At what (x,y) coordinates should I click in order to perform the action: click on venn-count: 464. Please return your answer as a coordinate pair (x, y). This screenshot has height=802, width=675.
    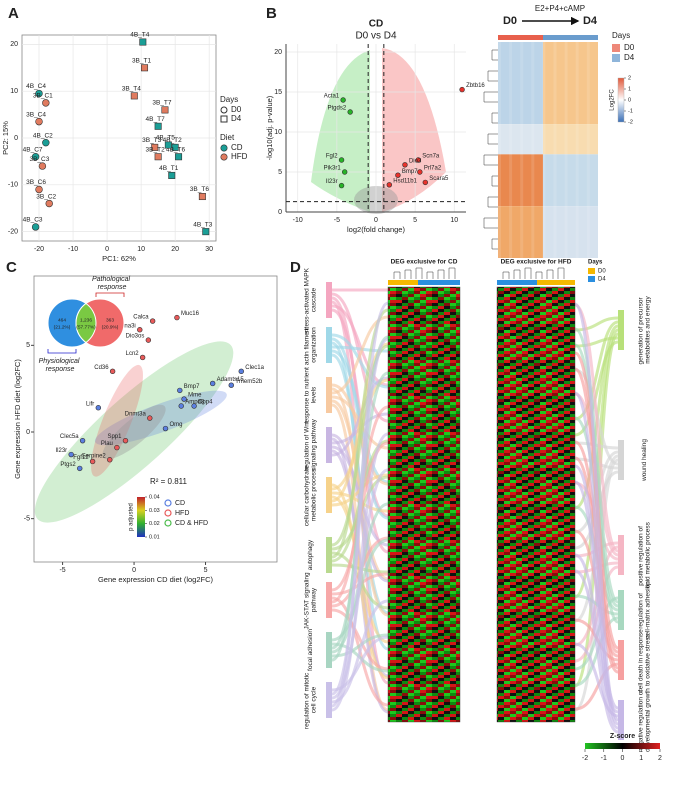
    Looking at the image, I should click on (62, 320).